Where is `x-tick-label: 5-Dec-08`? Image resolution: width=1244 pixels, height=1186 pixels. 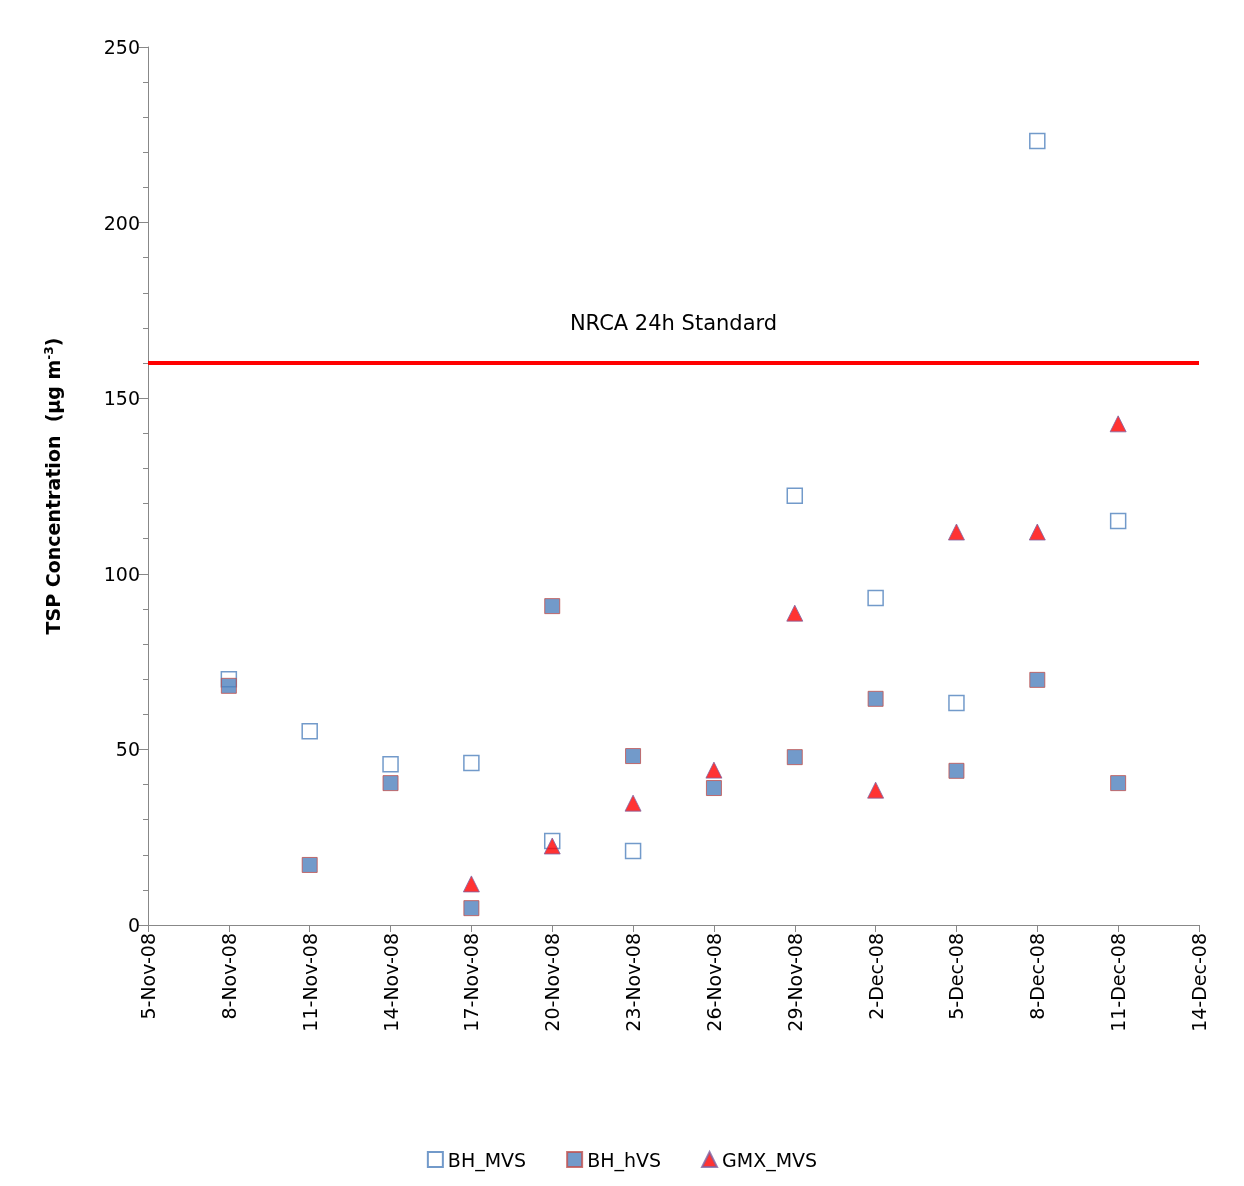
x-tick-label: 5-Dec-08 is located at coordinates (956, 976).